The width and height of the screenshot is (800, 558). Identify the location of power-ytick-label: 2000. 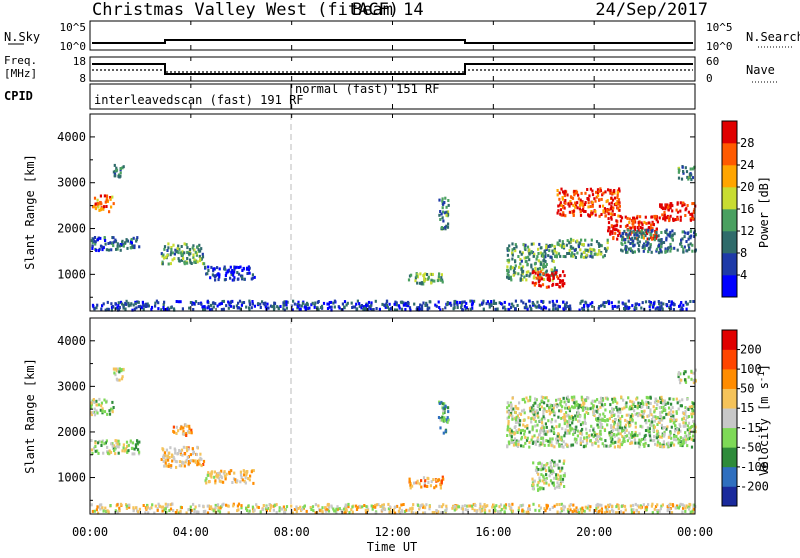
(71, 229).